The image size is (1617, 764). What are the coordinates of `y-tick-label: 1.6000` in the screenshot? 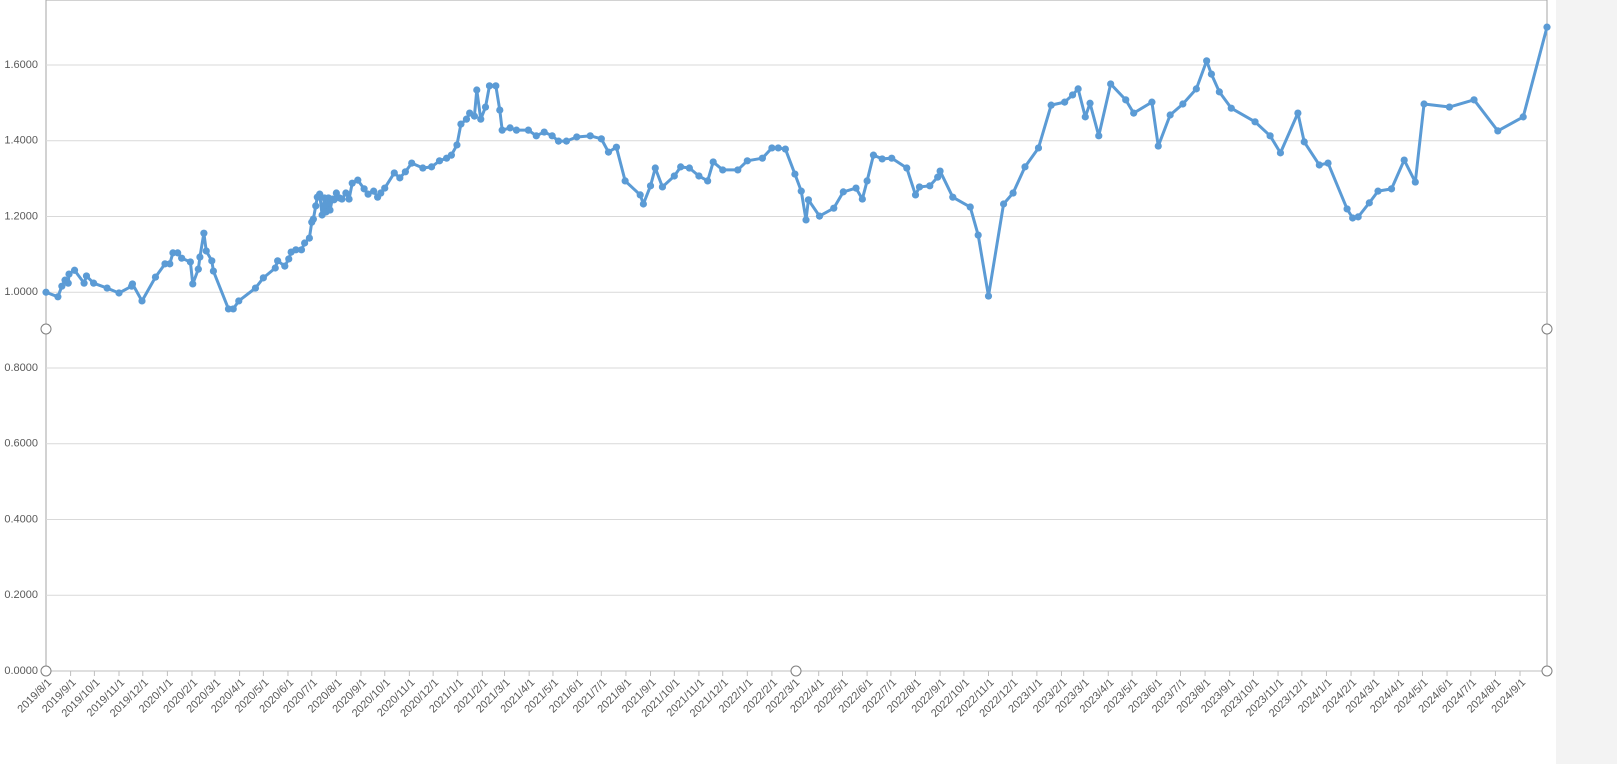 It's located at (21, 65).